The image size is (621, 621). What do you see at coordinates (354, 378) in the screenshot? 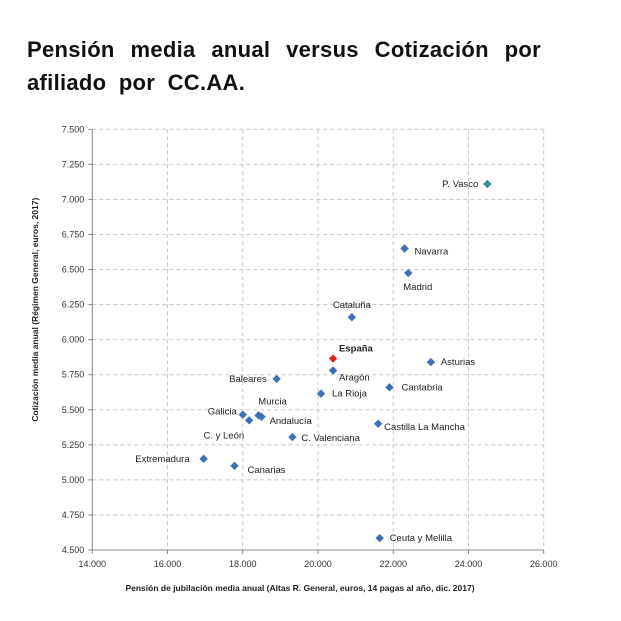
I see `data-point-label: Aragón` at bounding box center [354, 378].